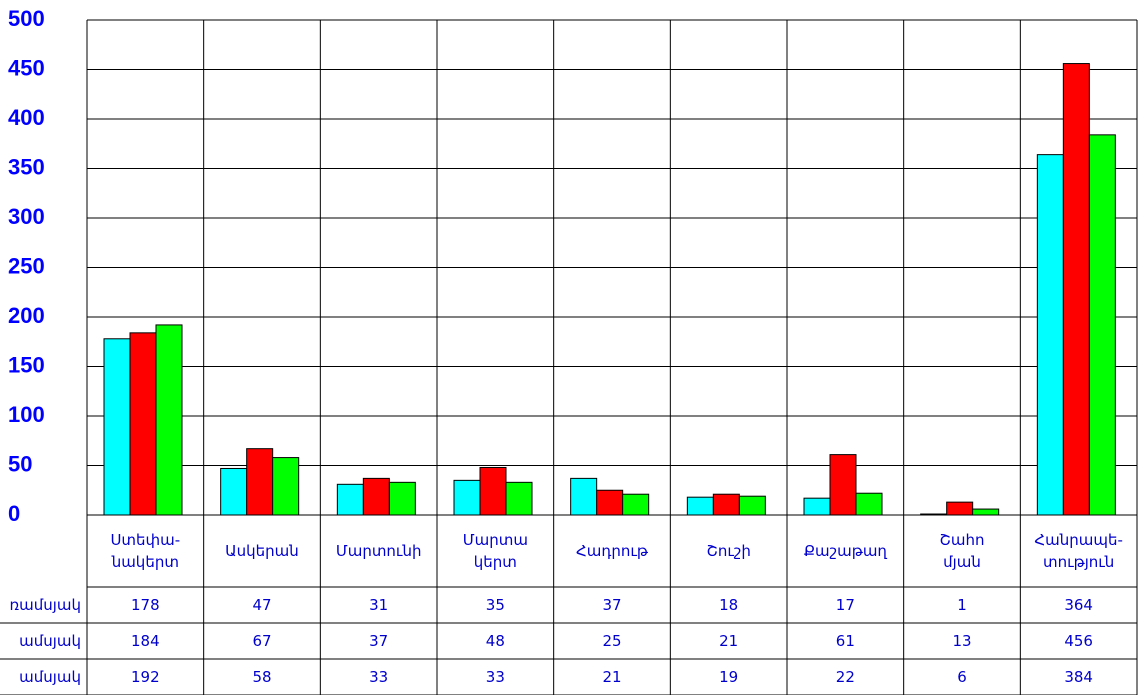 This screenshot has width=1141, height=695. I want to click on table-value: 58, so click(262, 677).